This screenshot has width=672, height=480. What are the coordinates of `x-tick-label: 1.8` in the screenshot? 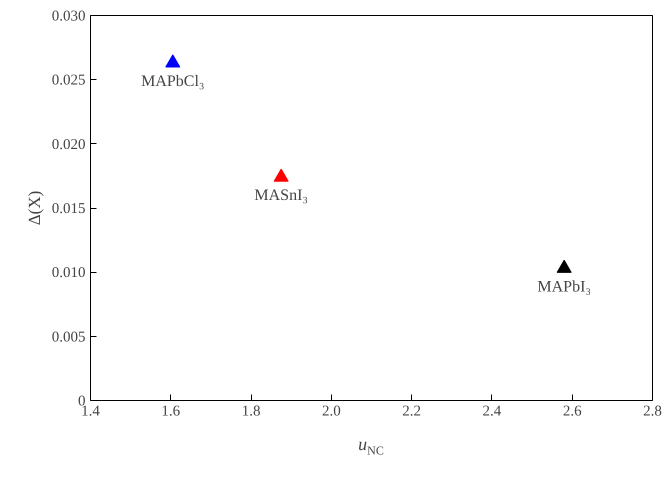 It's located at (251, 412).